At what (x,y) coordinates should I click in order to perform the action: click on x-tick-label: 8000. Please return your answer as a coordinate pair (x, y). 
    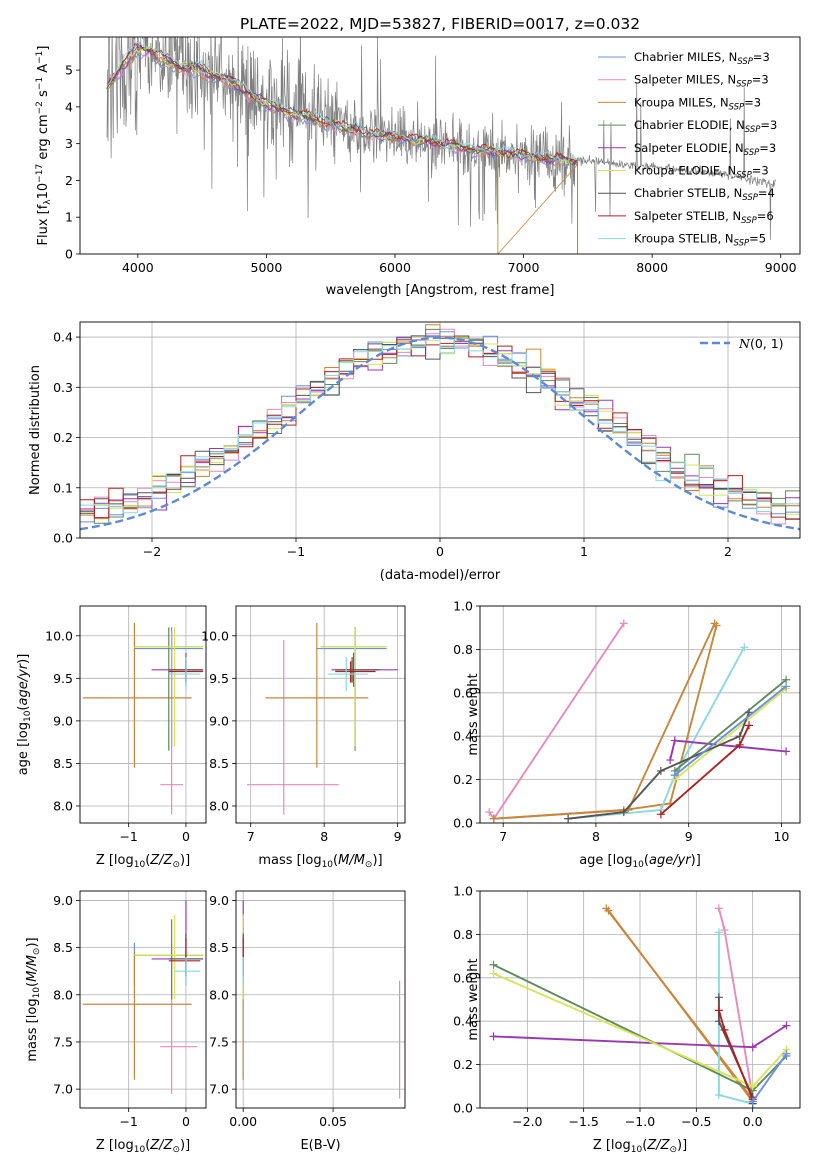
    Looking at the image, I should click on (652, 267).